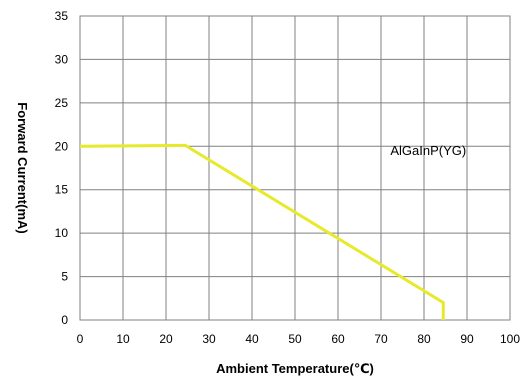  I want to click on x-tick-label-3: 30, so click(209, 339).